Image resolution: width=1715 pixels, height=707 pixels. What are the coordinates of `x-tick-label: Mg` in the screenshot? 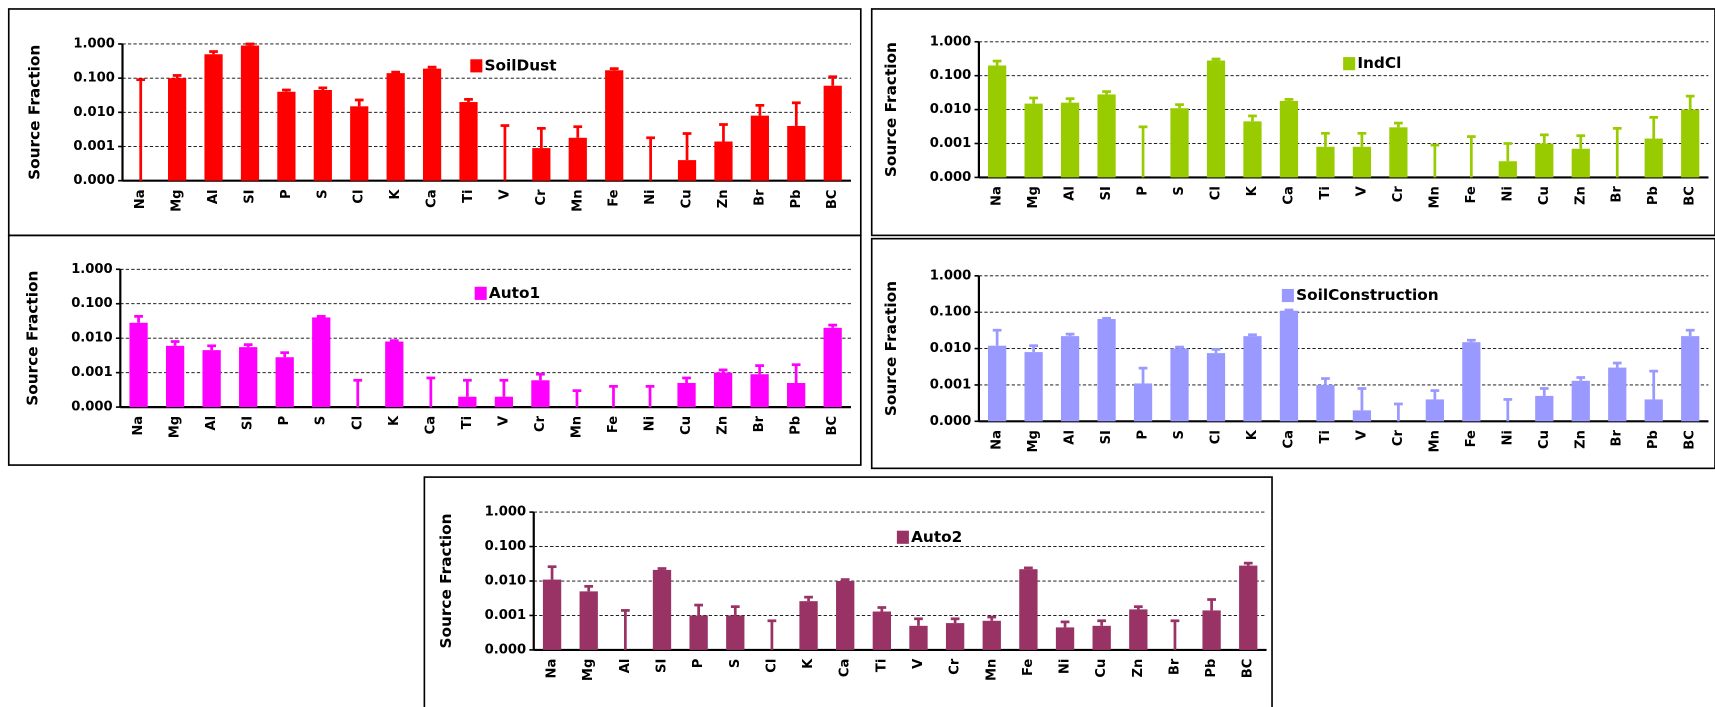 It's located at (1033, 441).